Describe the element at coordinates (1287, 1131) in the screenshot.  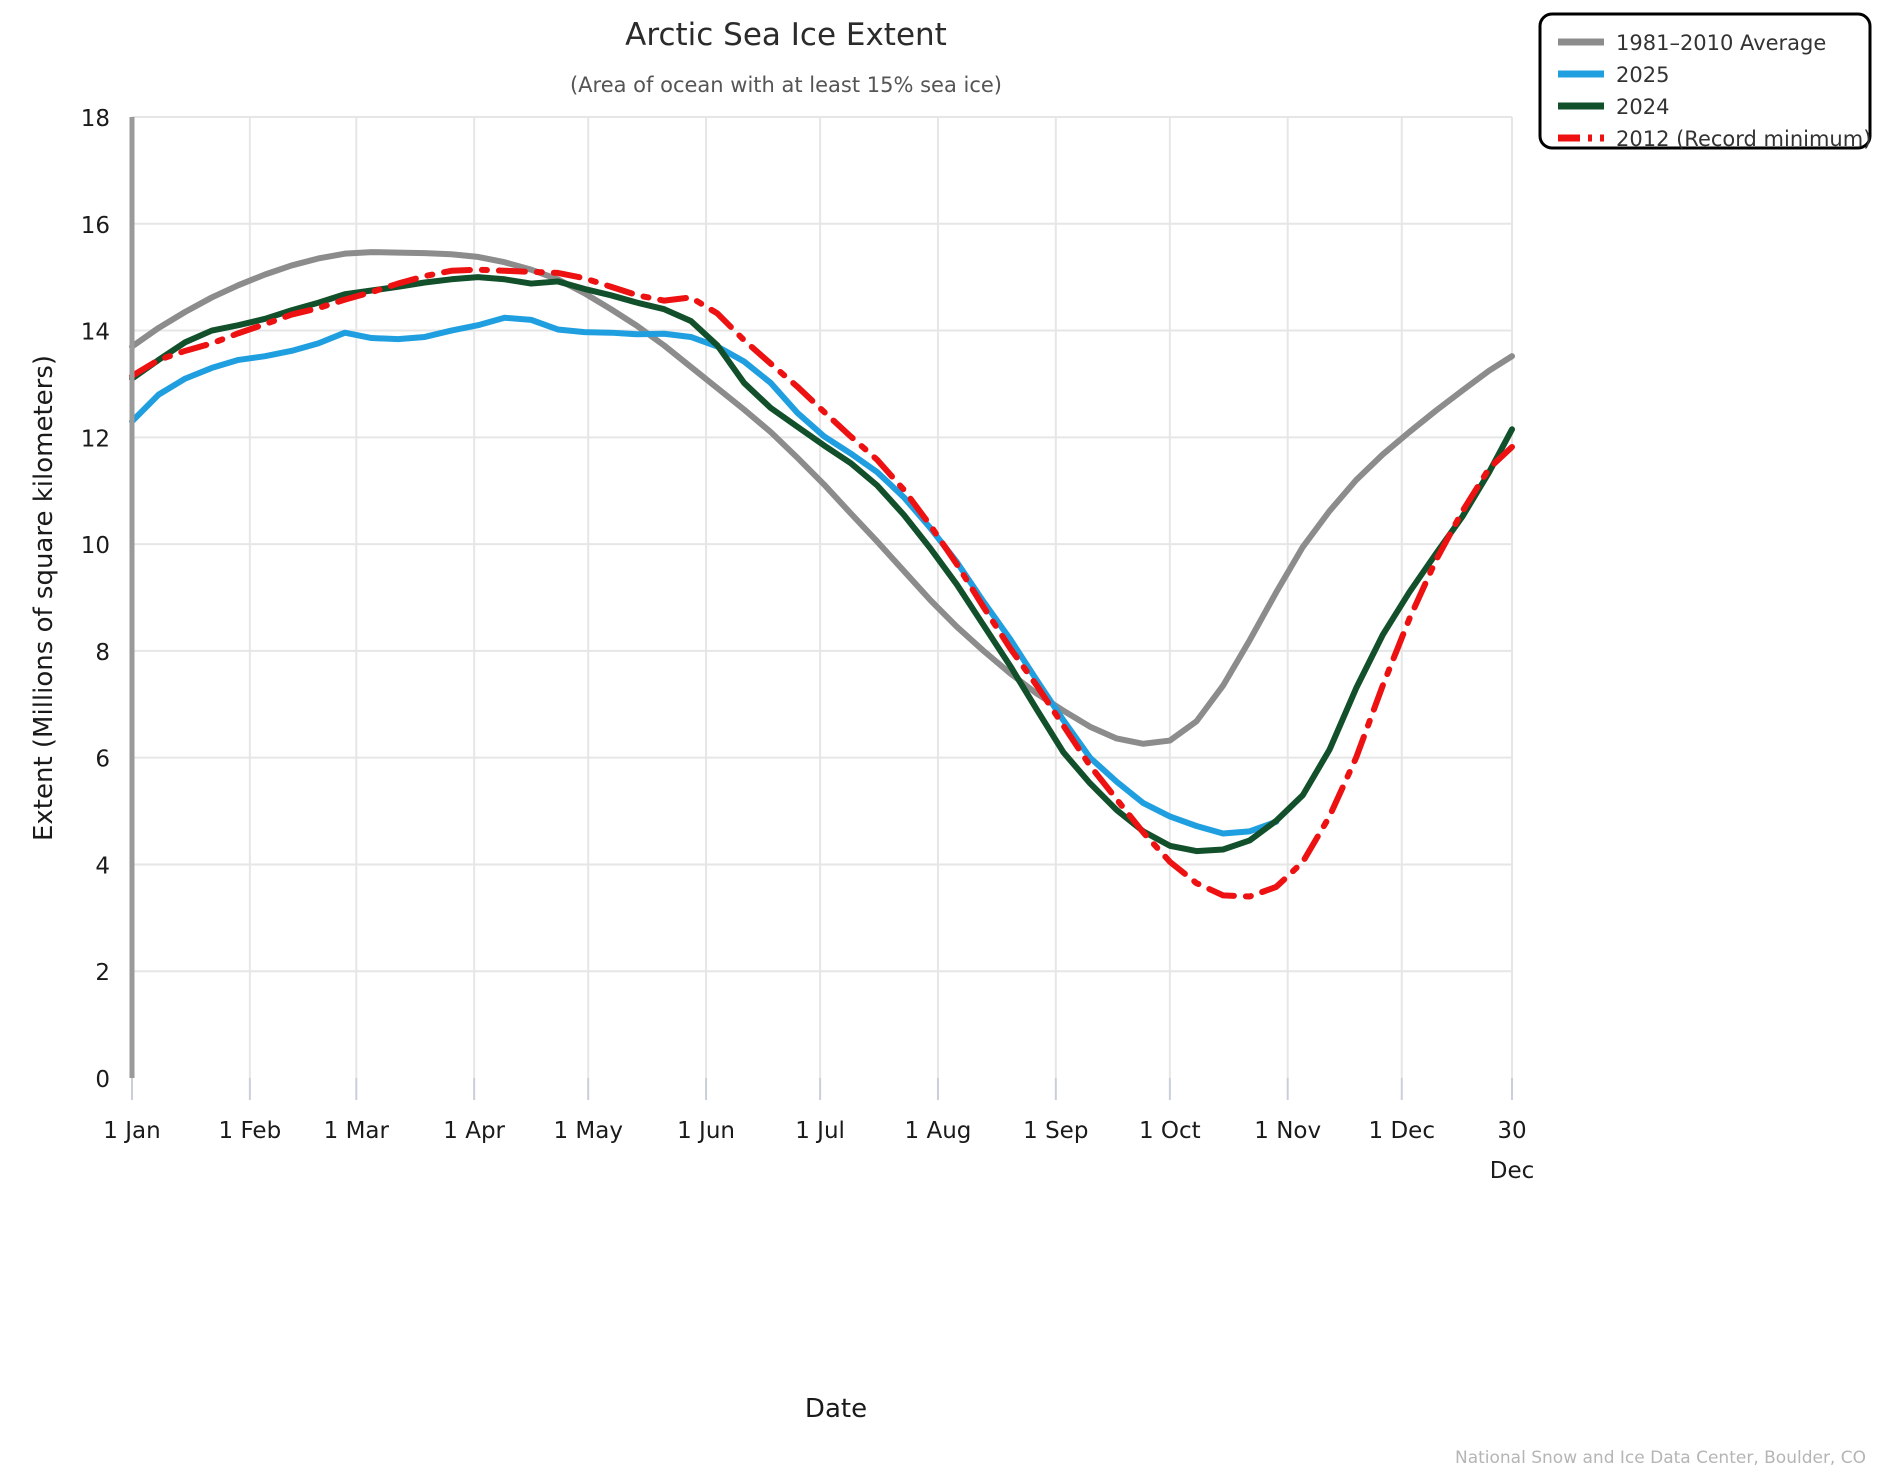
I see `x-tick-label: 1 Nov` at that location.